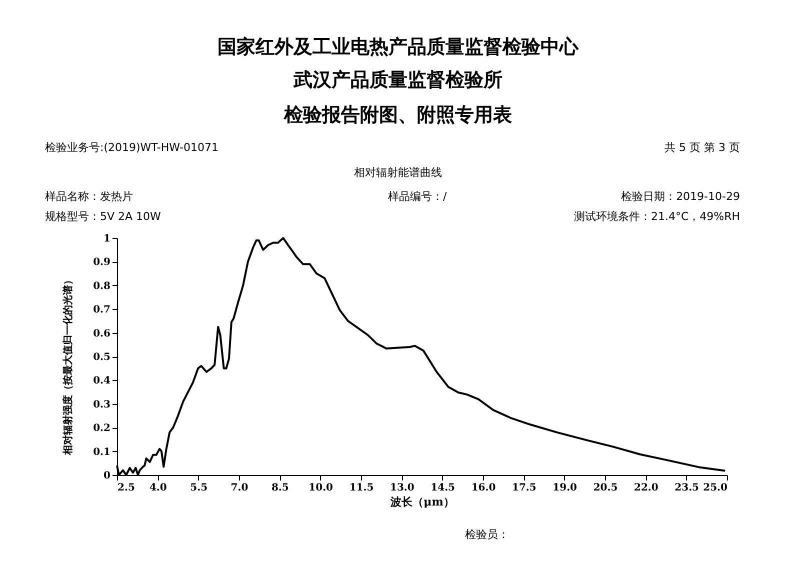 This screenshot has height=561, width=796. I want to click on x-axis-title: 波长（μm）, so click(422, 502).